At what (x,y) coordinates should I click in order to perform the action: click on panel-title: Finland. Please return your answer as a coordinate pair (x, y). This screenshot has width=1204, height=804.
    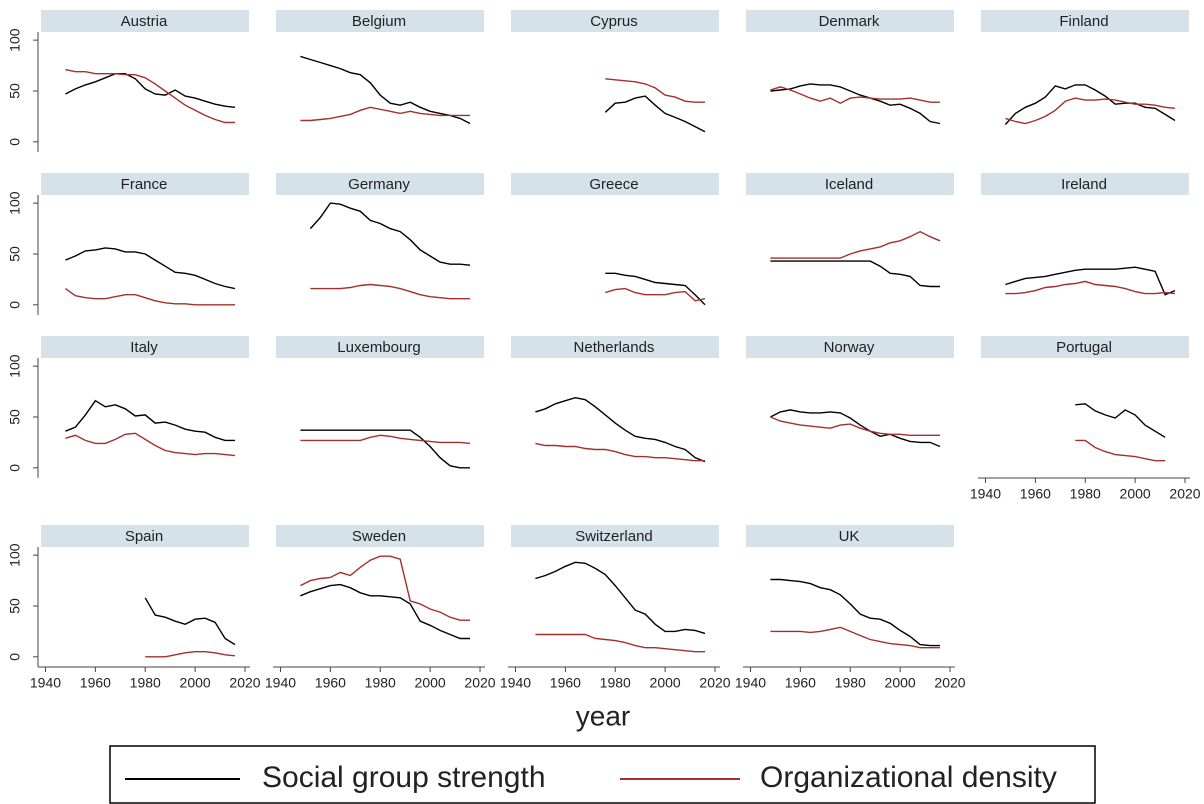
    Looking at the image, I should click on (1083, 21).